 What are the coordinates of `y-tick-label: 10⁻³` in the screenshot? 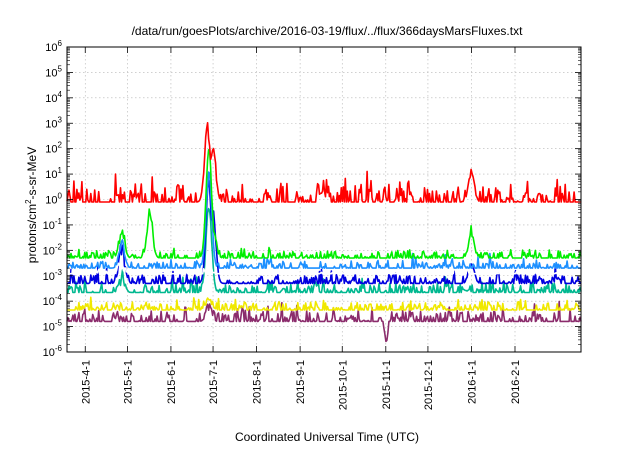 It's located at (53, 275).